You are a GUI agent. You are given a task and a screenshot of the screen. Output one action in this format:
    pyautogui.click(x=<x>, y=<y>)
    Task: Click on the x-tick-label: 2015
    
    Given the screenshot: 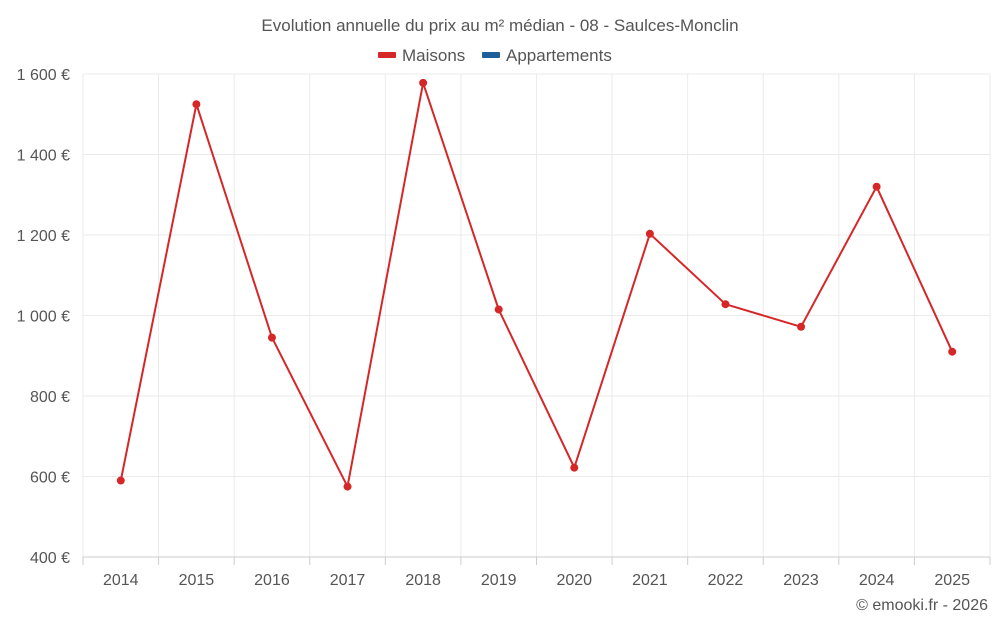 What is the action you would take?
    pyautogui.click(x=197, y=580)
    